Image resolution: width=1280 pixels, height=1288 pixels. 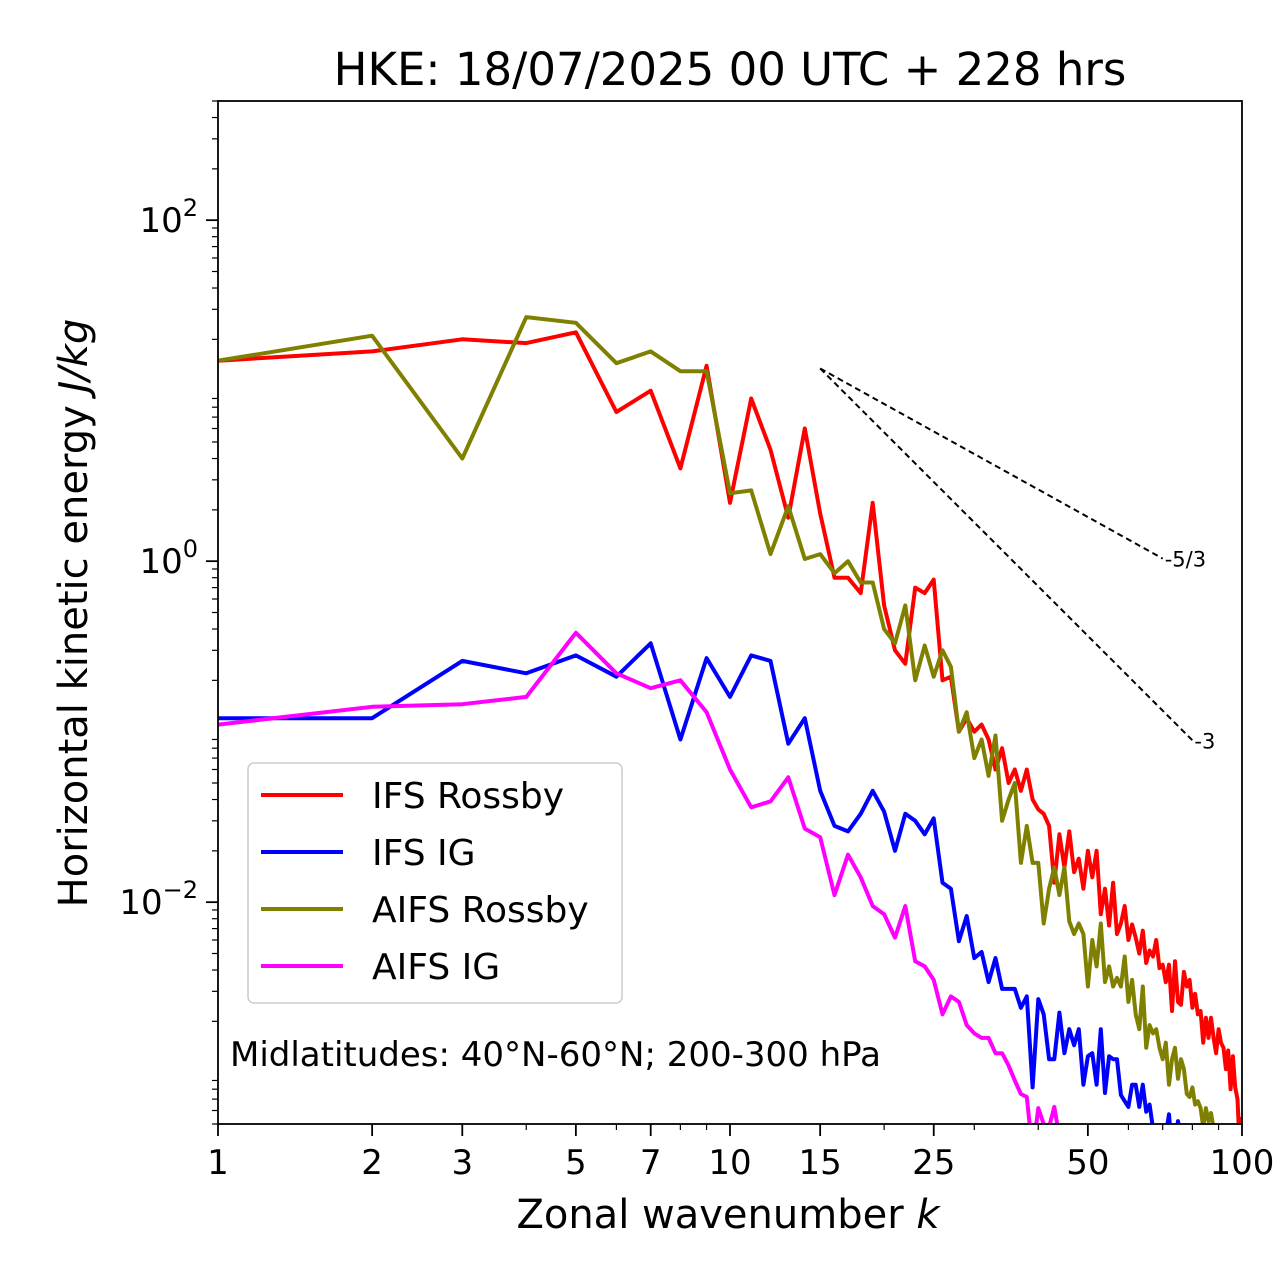 I want to click on x-tick-label: 7, so click(x=651, y=1163).